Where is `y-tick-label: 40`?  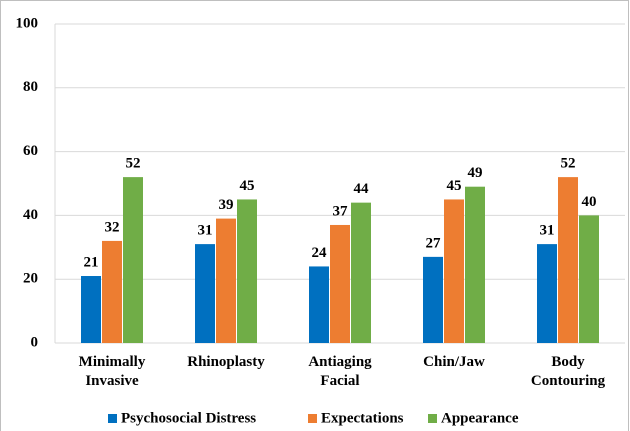
y-tick-label: 40 is located at coordinates (30, 215).